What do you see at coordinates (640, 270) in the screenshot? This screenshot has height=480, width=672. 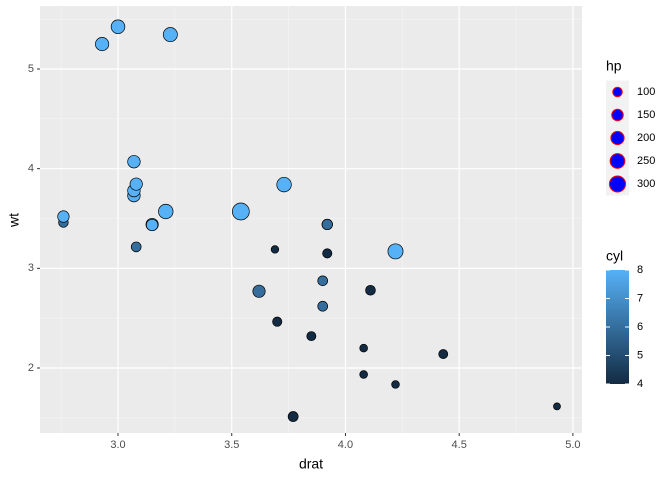 I see `legend-label: 8` at bounding box center [640, 270].